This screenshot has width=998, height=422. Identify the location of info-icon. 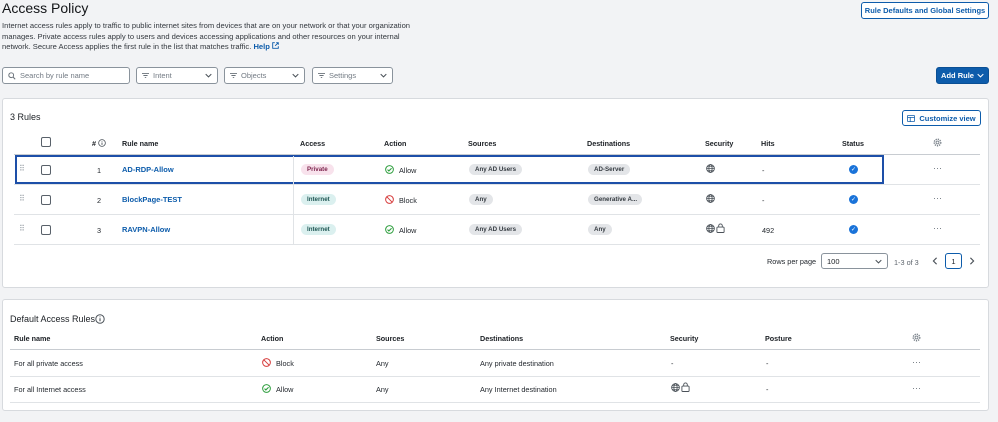
(100, 319).